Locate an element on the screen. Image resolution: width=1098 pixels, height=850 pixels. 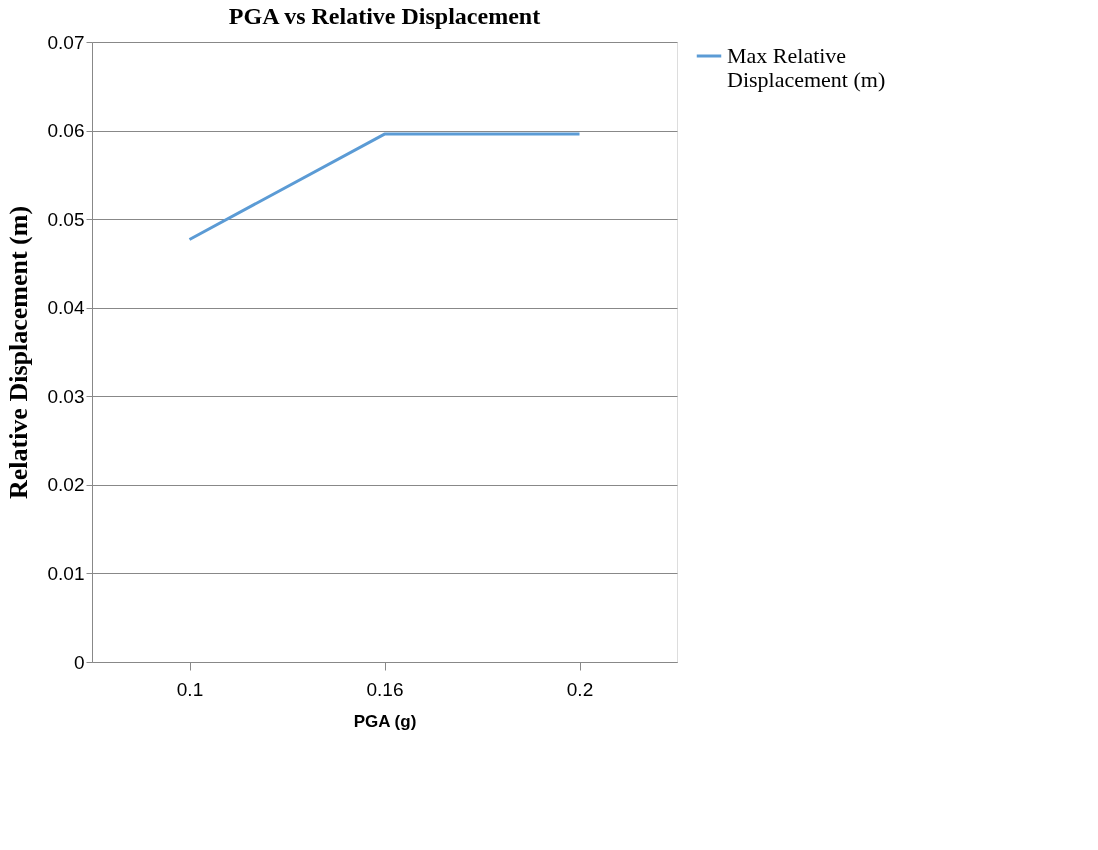
x-axis-title: PGA (g) is located at coordinates (385, 721).